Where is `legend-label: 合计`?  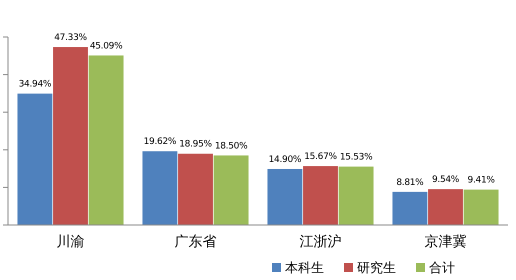 legend-label: 合计 is located at coordinates (442, 268).